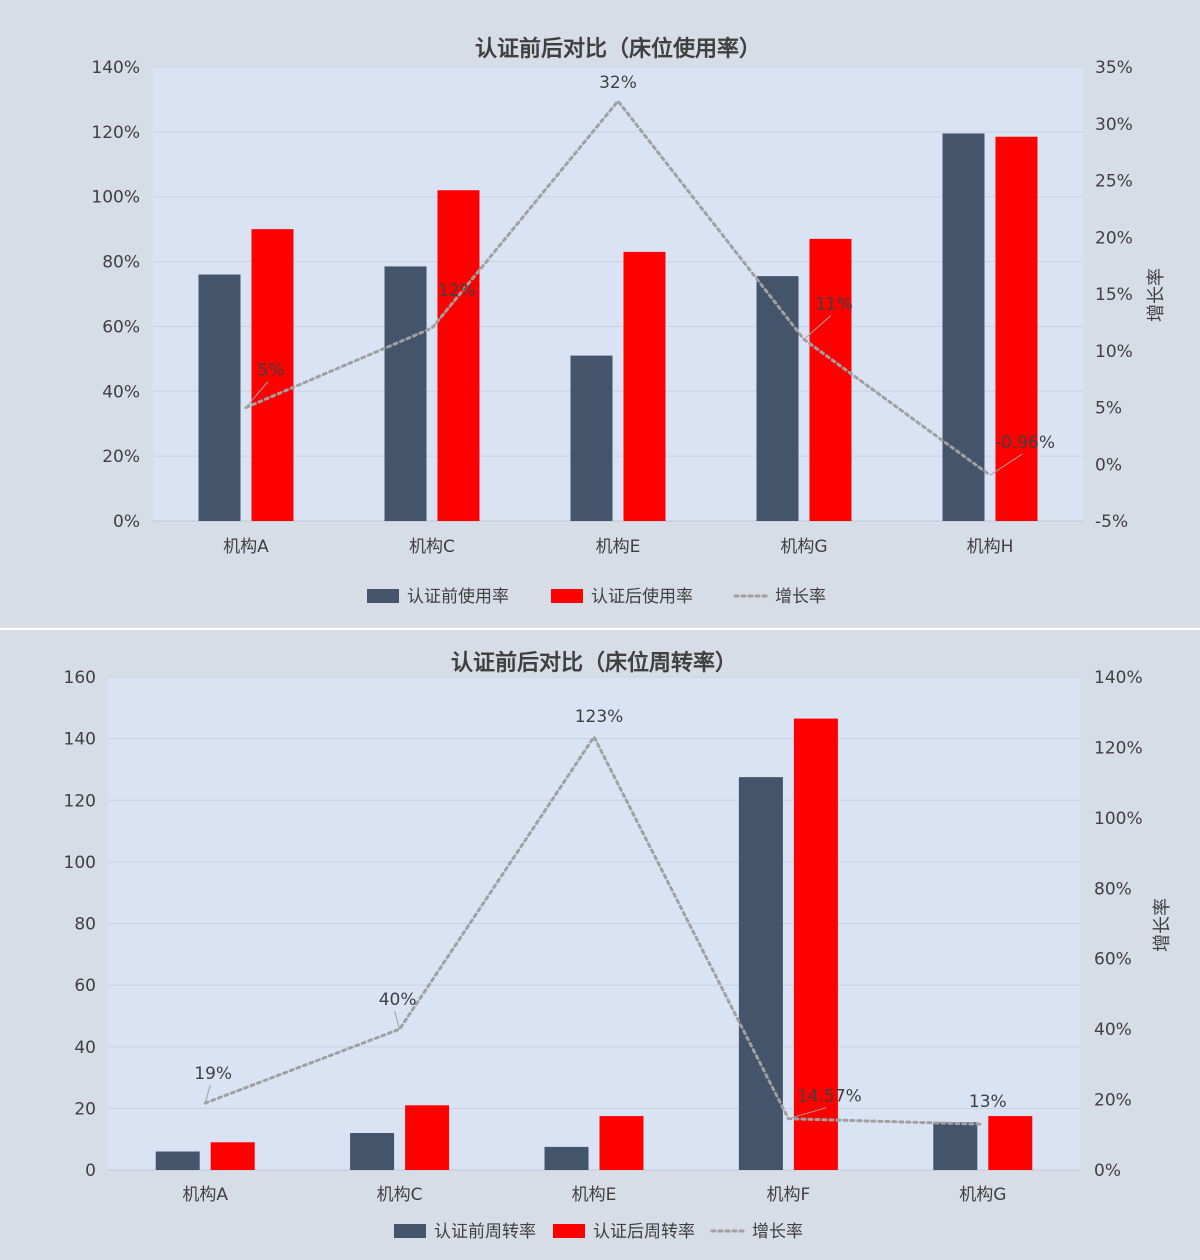  I want to click on right-axis-tick-label: 100%, so click(1118, 819).